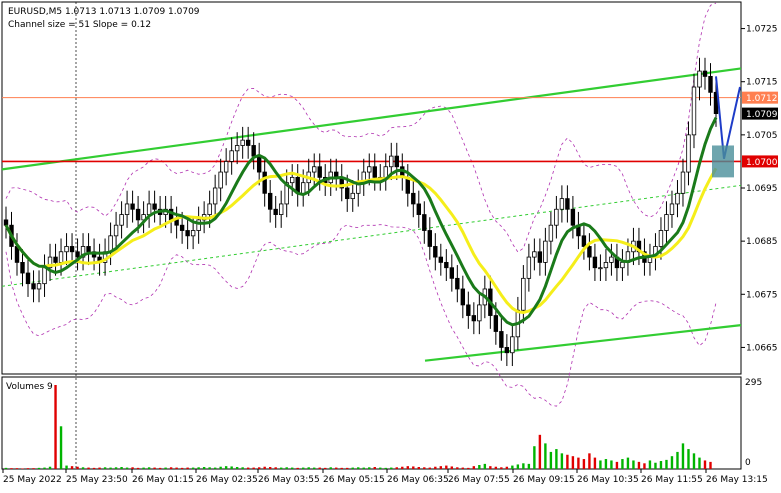 The image size is (781, 493). Describe the element at coordinates (762, 163) in the screenshot. I see `support-price-label: 1.0700` at that location.